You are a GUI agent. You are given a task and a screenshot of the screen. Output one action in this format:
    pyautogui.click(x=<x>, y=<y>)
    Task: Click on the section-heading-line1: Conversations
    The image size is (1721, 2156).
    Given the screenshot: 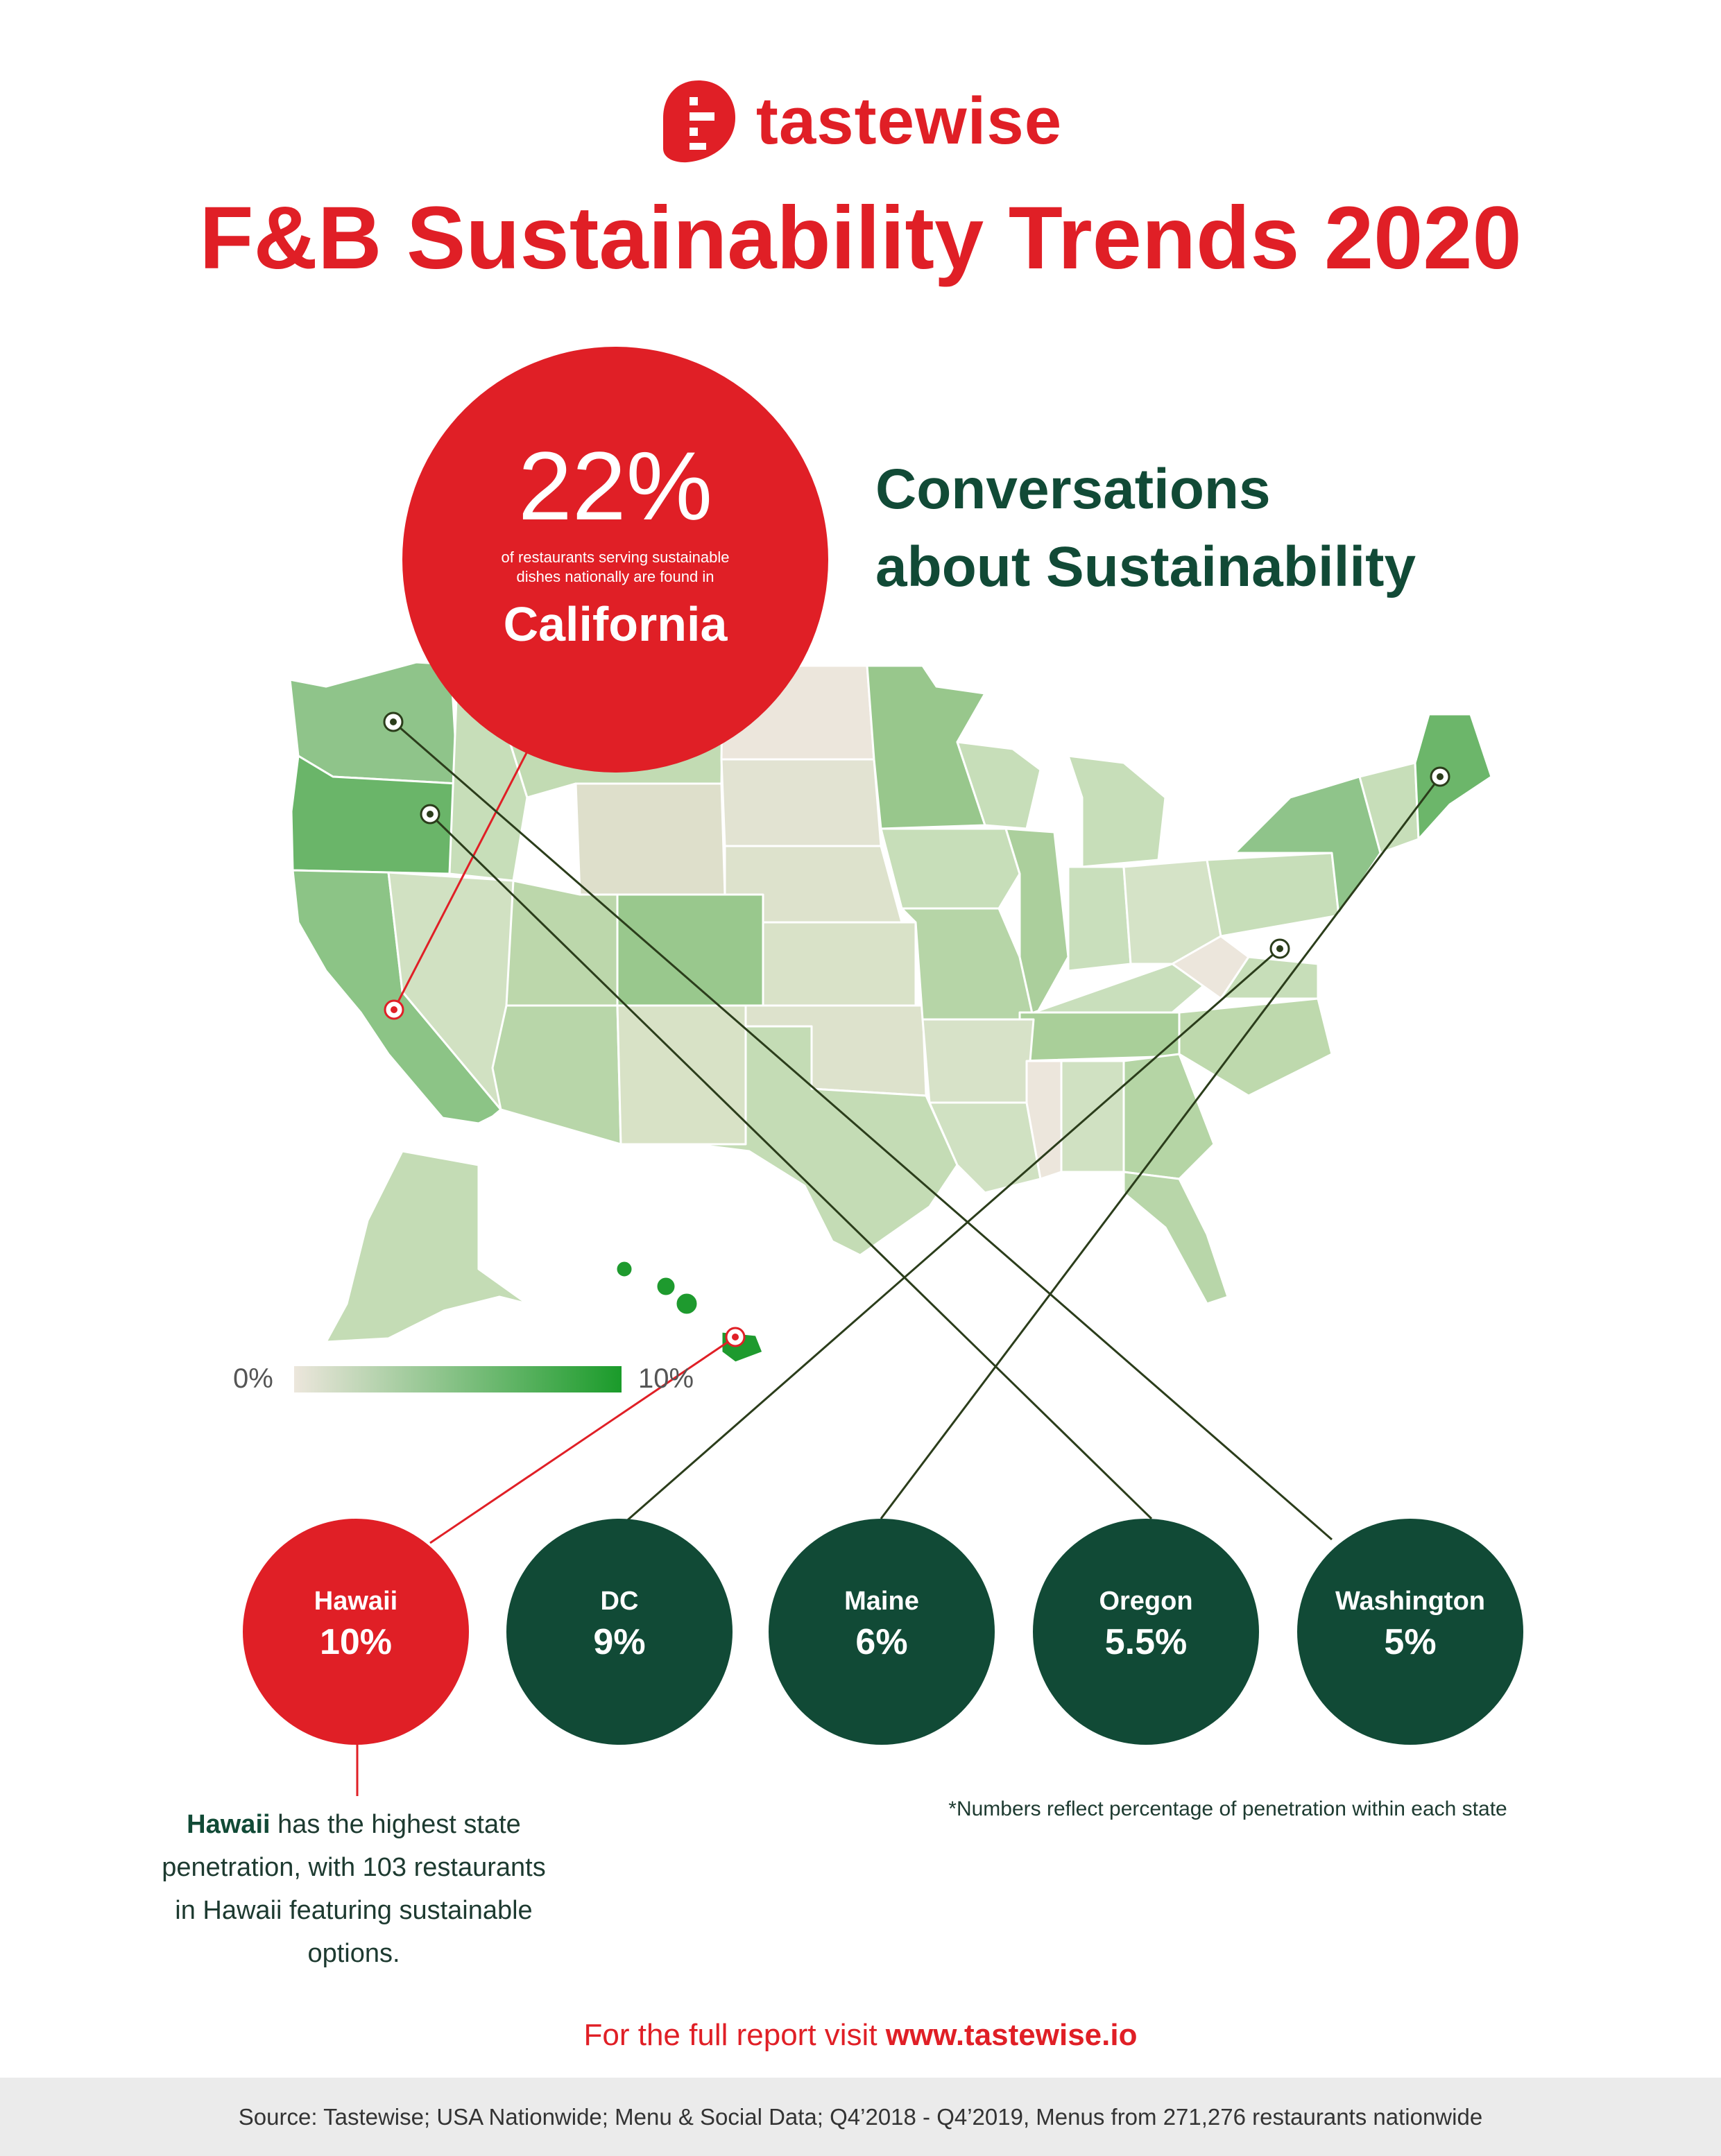 What is the action you would take?
    pyautogui.click(x=1073, y=489)
    